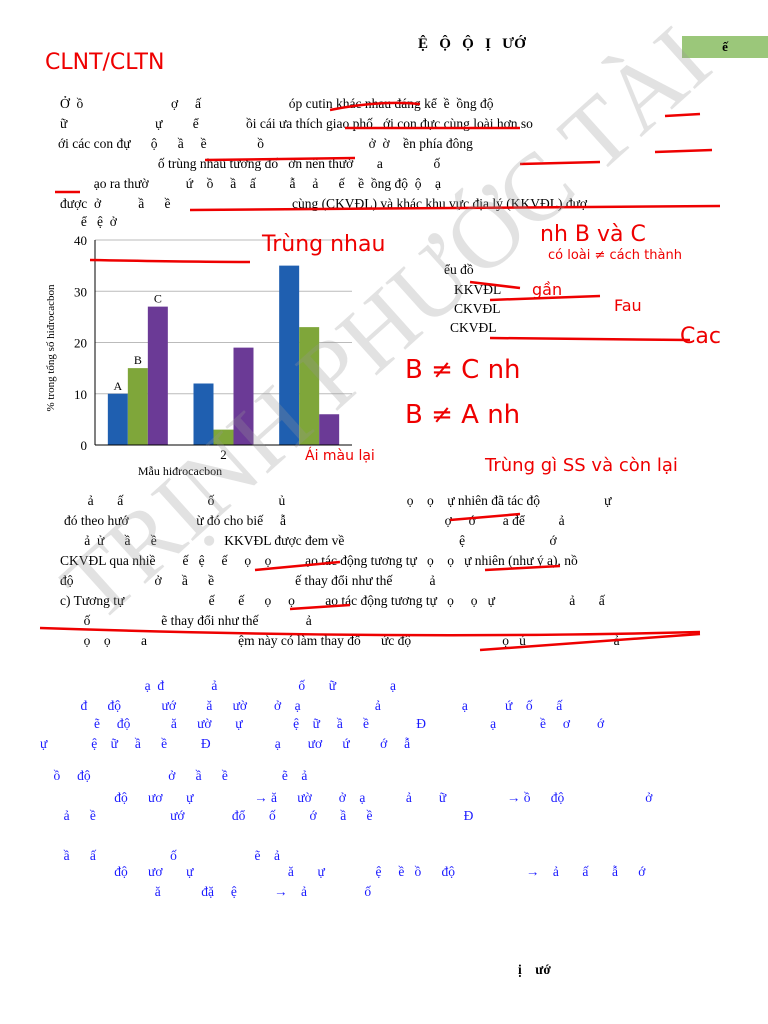 Image resolution: width=768 pixels, height=1024 pixels. I want to click on text-line: độ ở ầ ề ế thay đổi như thế ả, so click(248, 580).